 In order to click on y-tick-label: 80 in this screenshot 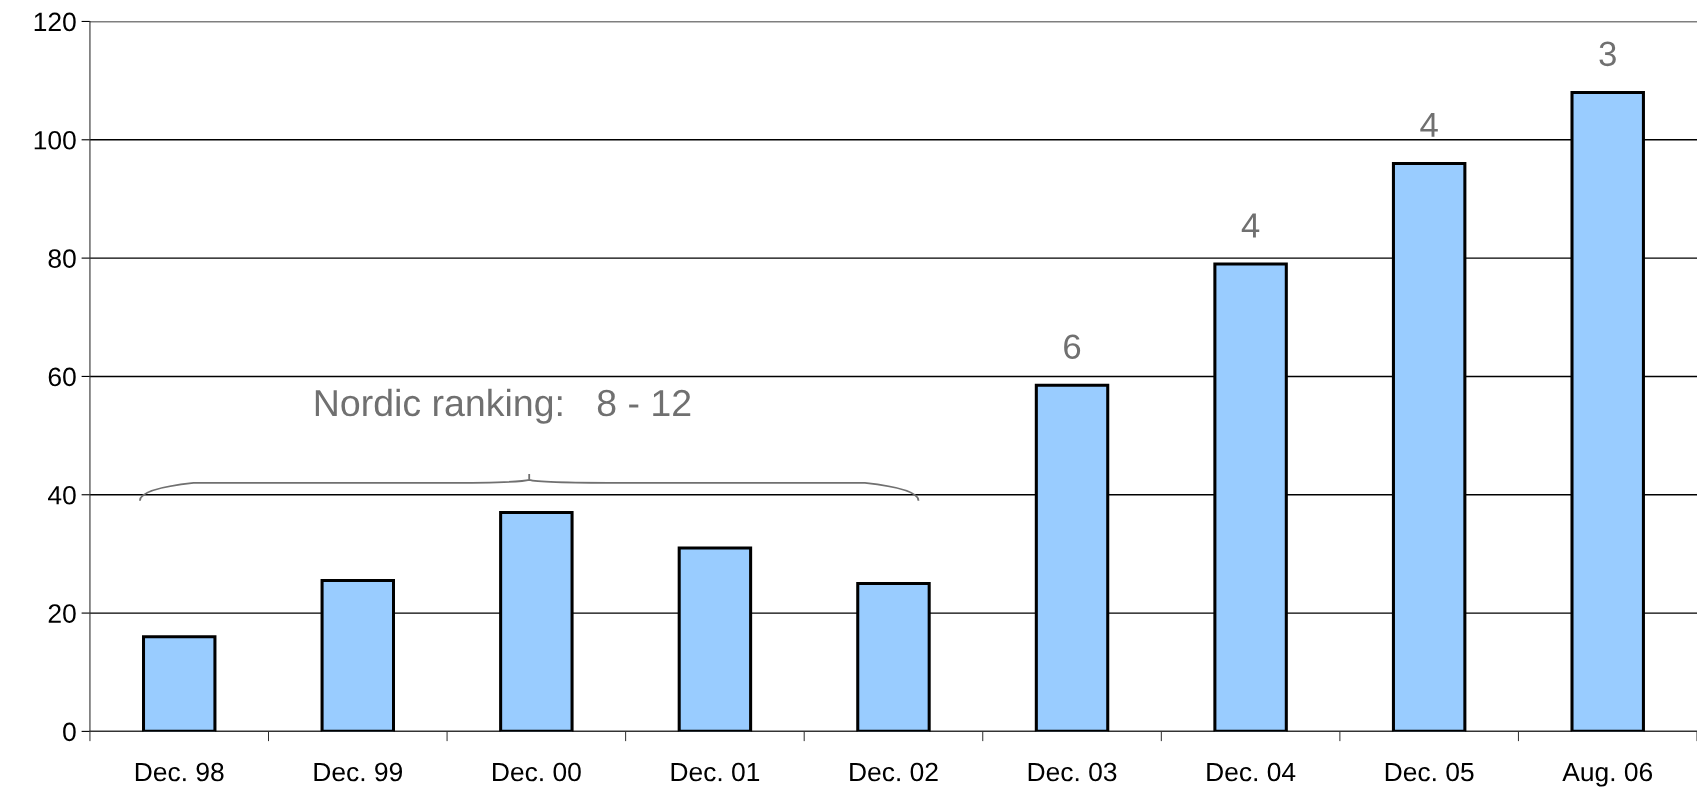, I will do `click(62, 258)`.